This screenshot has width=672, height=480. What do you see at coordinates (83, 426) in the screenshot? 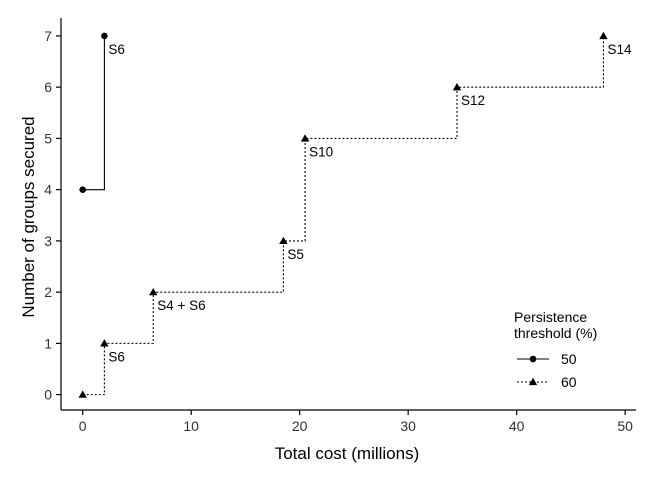
I see `x-tick-label: 0` at bounding box center [83, 426].